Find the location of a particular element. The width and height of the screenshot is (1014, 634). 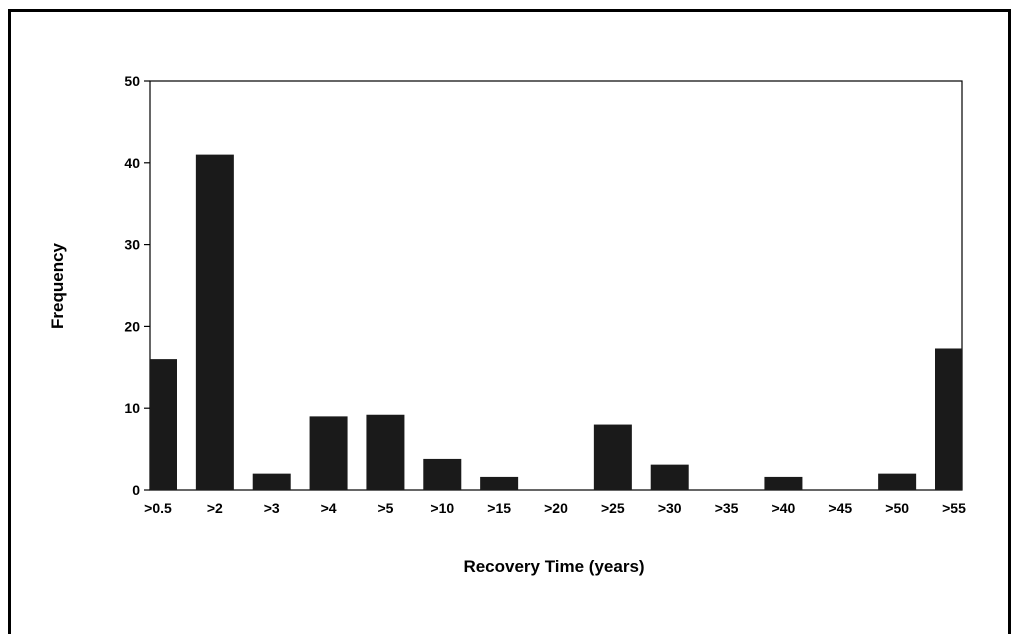

y-axis: 0 10 20 30 40 50 is located at coordinates (137, 285).